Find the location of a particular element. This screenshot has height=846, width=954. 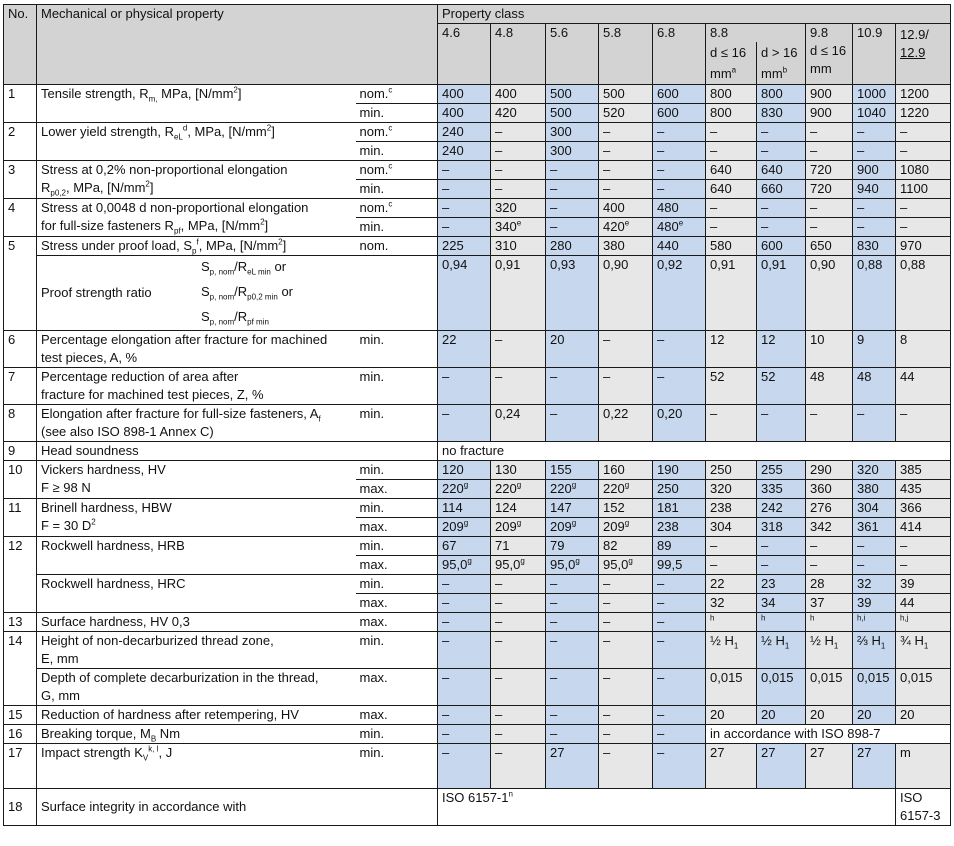

text-segment: , MPa, [N/mm is located at coordinates (227, 131).